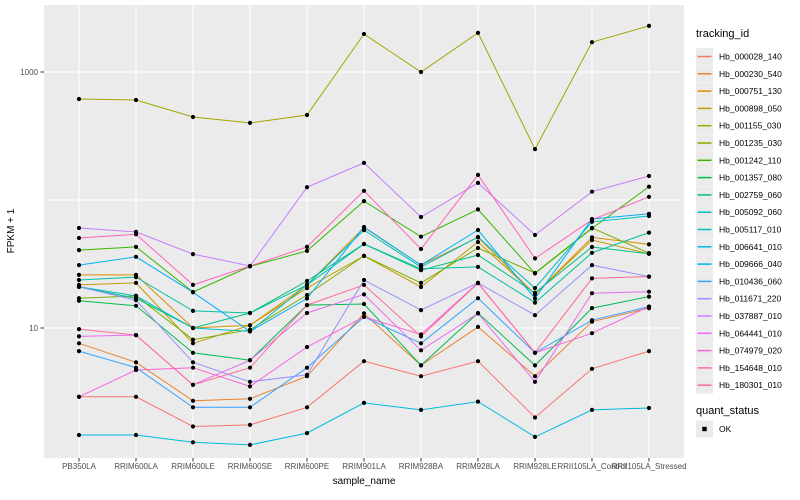 This screenshot has height=500, width=800. I want to click on y-tick-label: 10, so click(33, 328).